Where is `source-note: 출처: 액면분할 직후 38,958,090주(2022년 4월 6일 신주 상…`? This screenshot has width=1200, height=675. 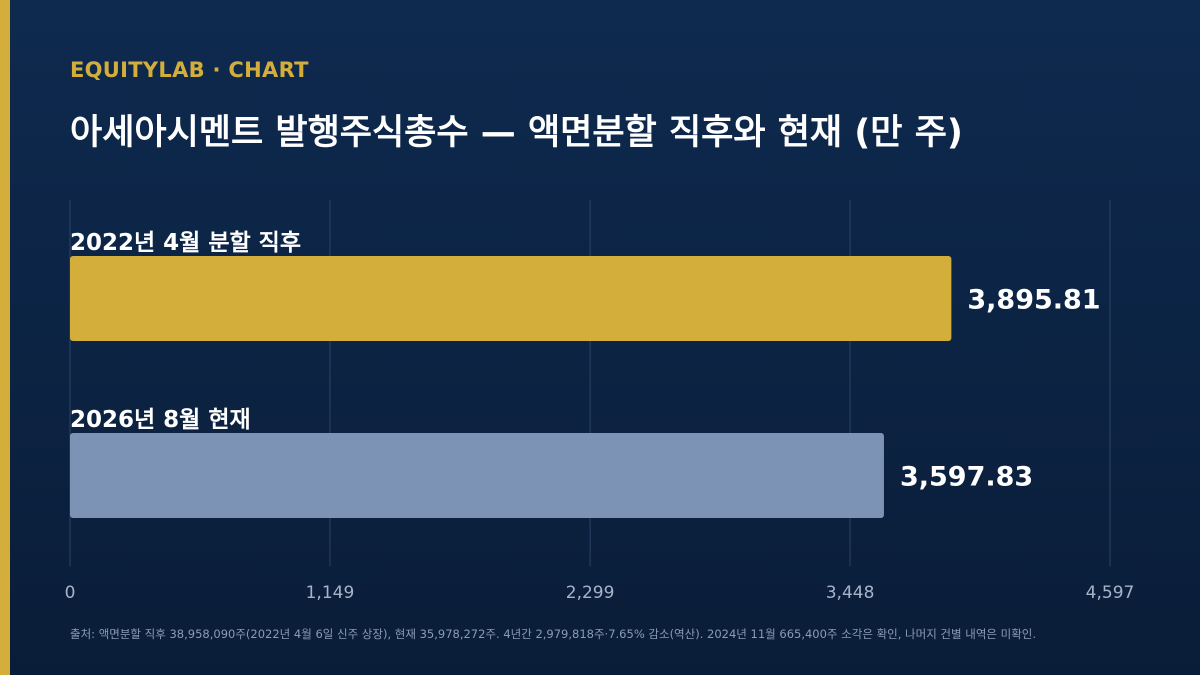
source-note: 출처: 액면분할 직후 38,958,090주(2022년 4월 6일 신주 상… is located at coordinates (553, 634).